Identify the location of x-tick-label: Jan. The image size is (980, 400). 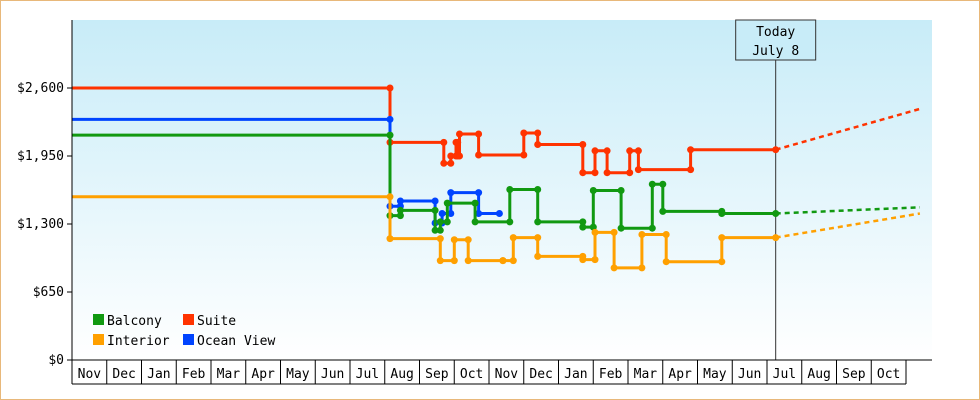
(158, 374).